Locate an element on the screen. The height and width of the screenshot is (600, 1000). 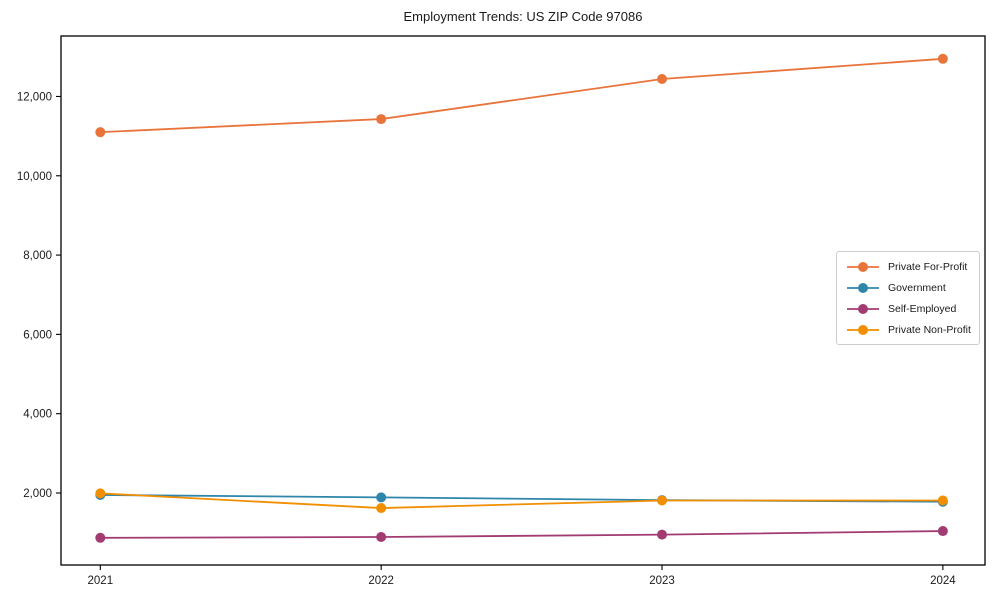
data-point-private-for-profit-2024 is located at coordinates (942, 58).